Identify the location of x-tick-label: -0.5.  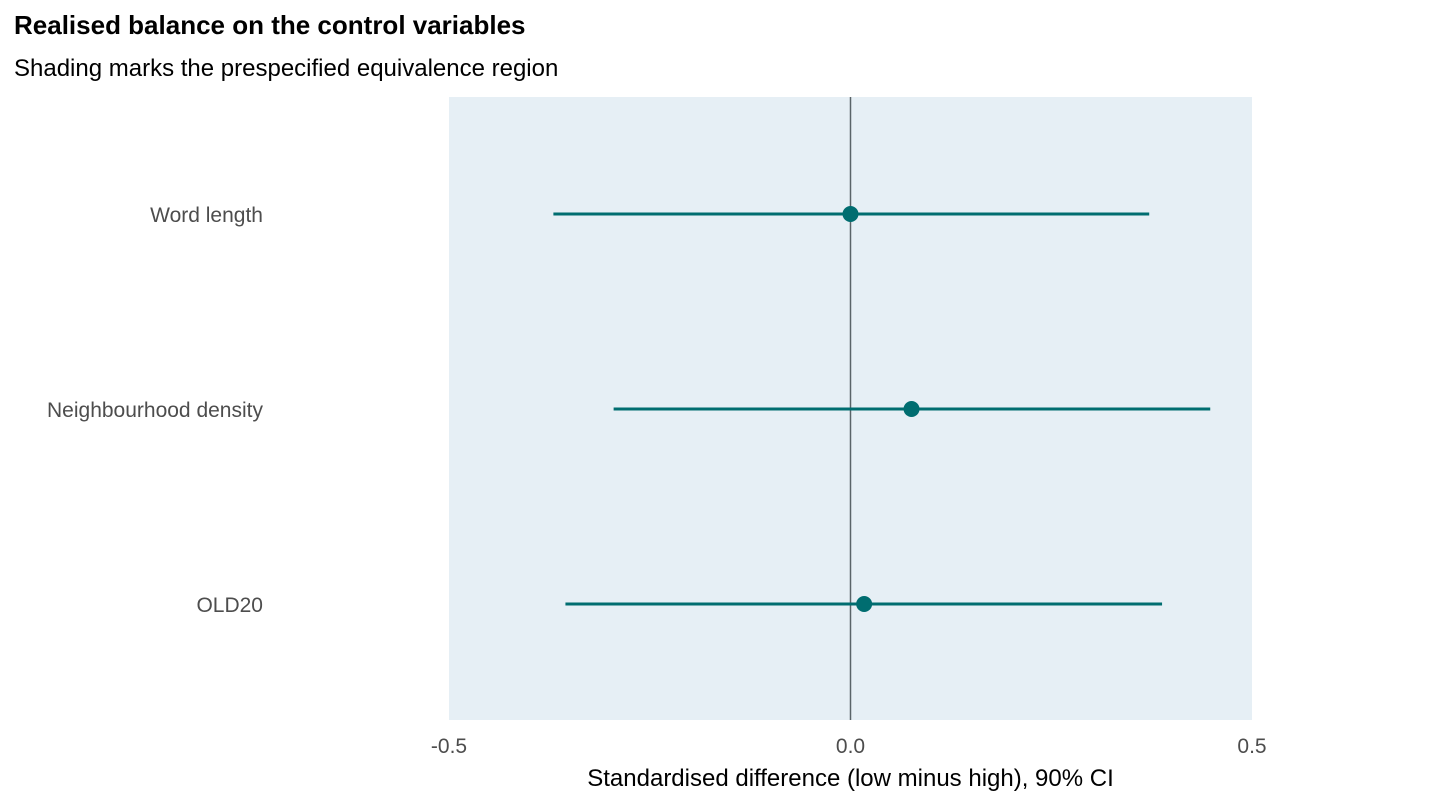
(449, 746).